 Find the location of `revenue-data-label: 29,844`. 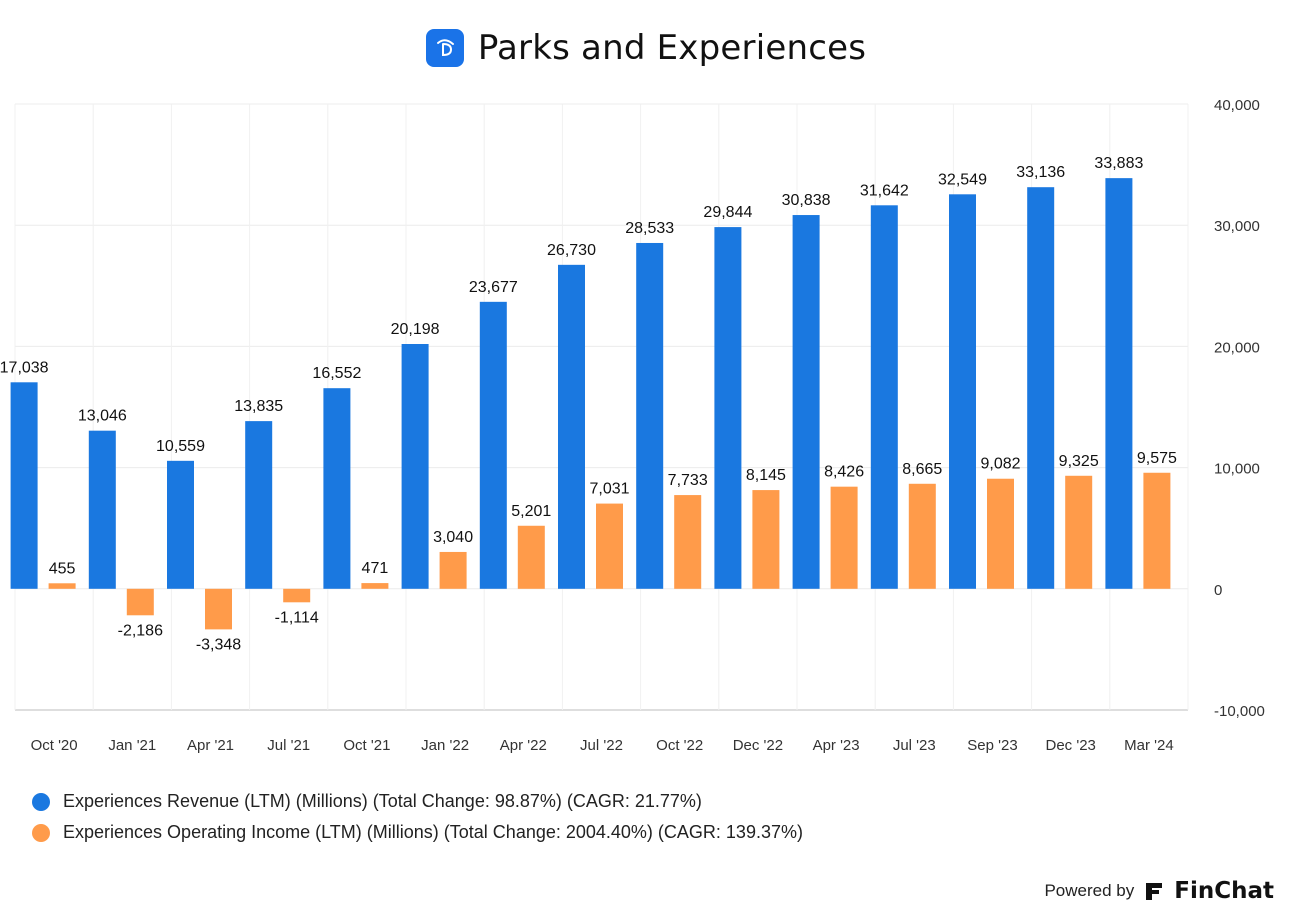

revenue-data-label: 29,844 is located at coordinates (727, 212).